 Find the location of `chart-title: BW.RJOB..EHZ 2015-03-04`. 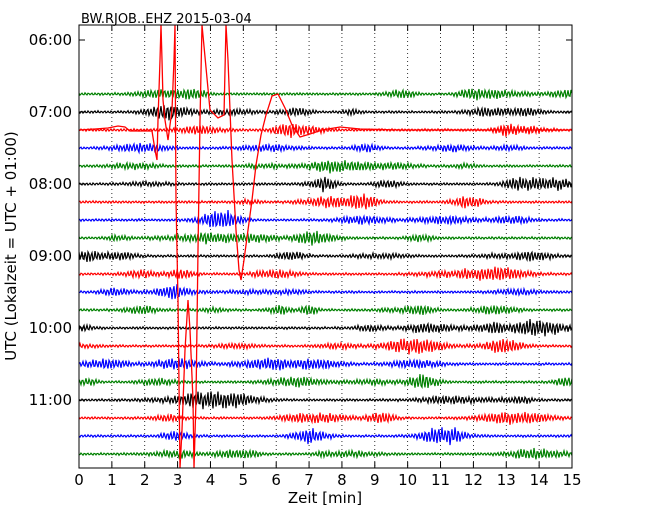

chart-title: BW.RJOB..EHZ 2015-03-04 is located at coordinates (166, 19).